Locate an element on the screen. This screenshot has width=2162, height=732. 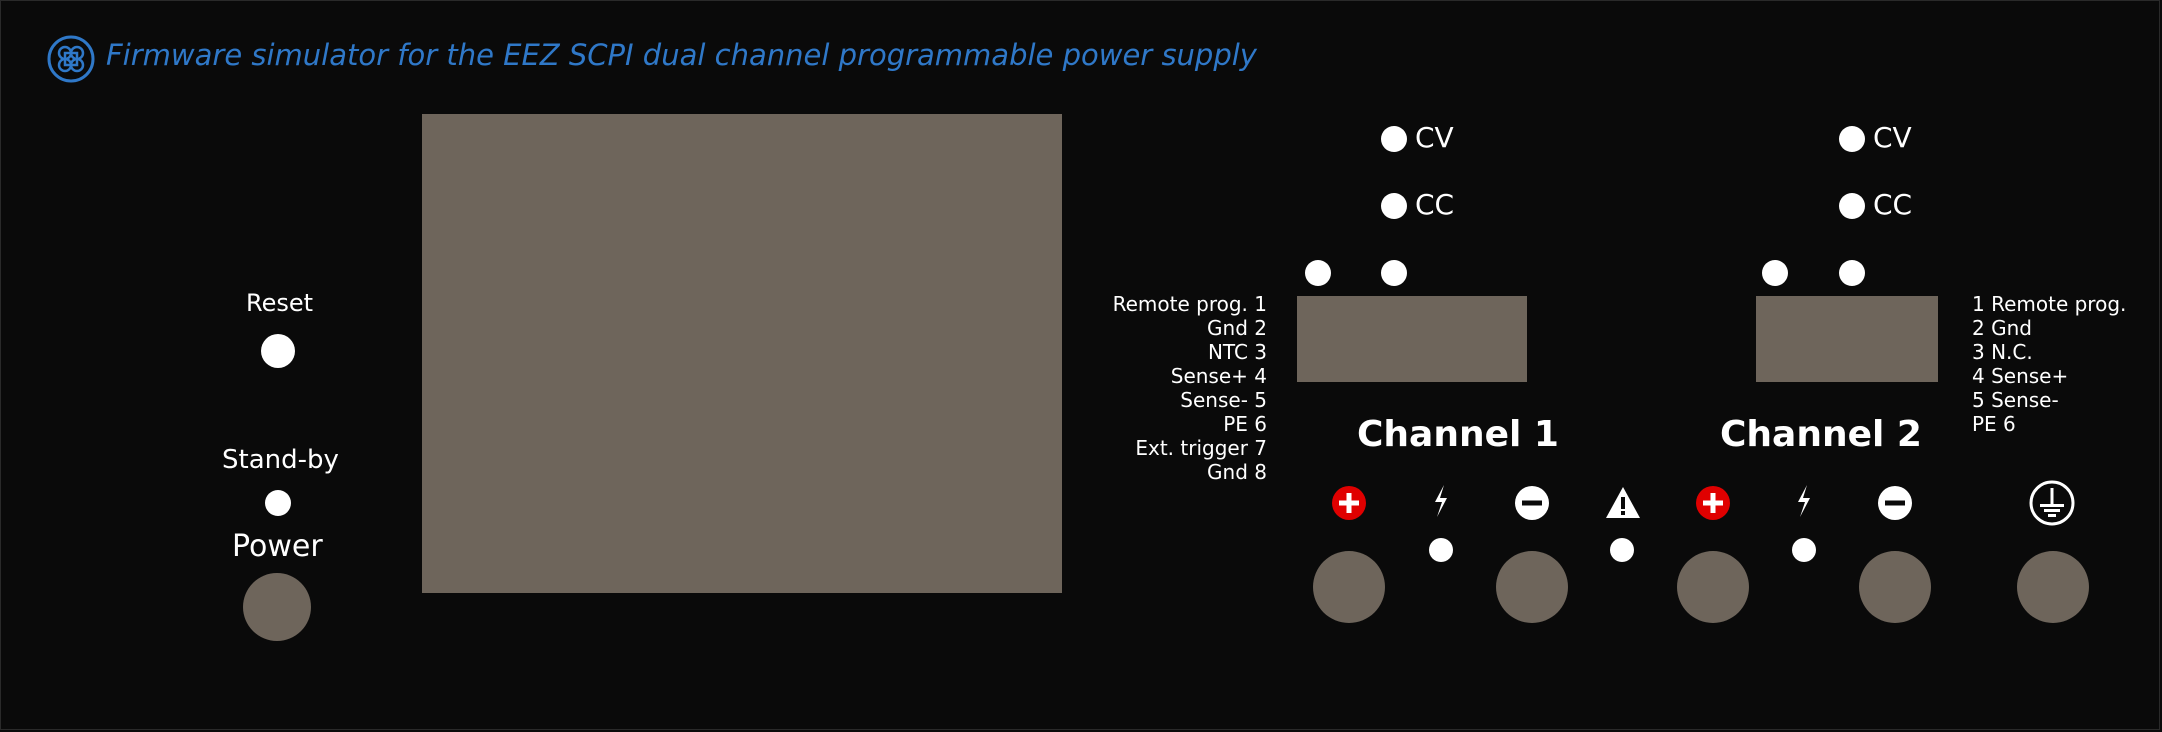
power-button is located at coordinates (277, 607).